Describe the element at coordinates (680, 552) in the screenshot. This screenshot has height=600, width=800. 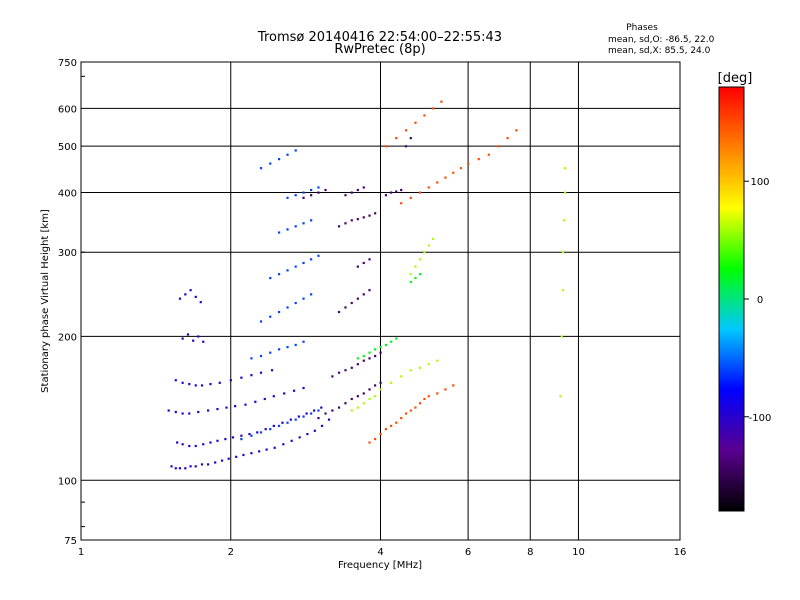
I see `x-tick-label: 16` at that location.